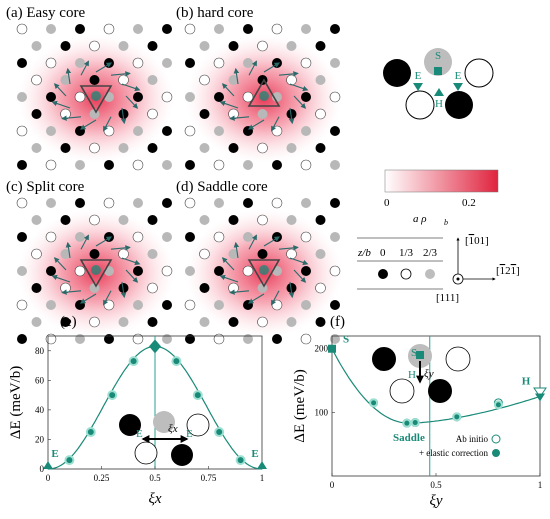  Describe the element at coordinates (40, 410) in the screenshot. I see `y-tick-label: 40` at that location.